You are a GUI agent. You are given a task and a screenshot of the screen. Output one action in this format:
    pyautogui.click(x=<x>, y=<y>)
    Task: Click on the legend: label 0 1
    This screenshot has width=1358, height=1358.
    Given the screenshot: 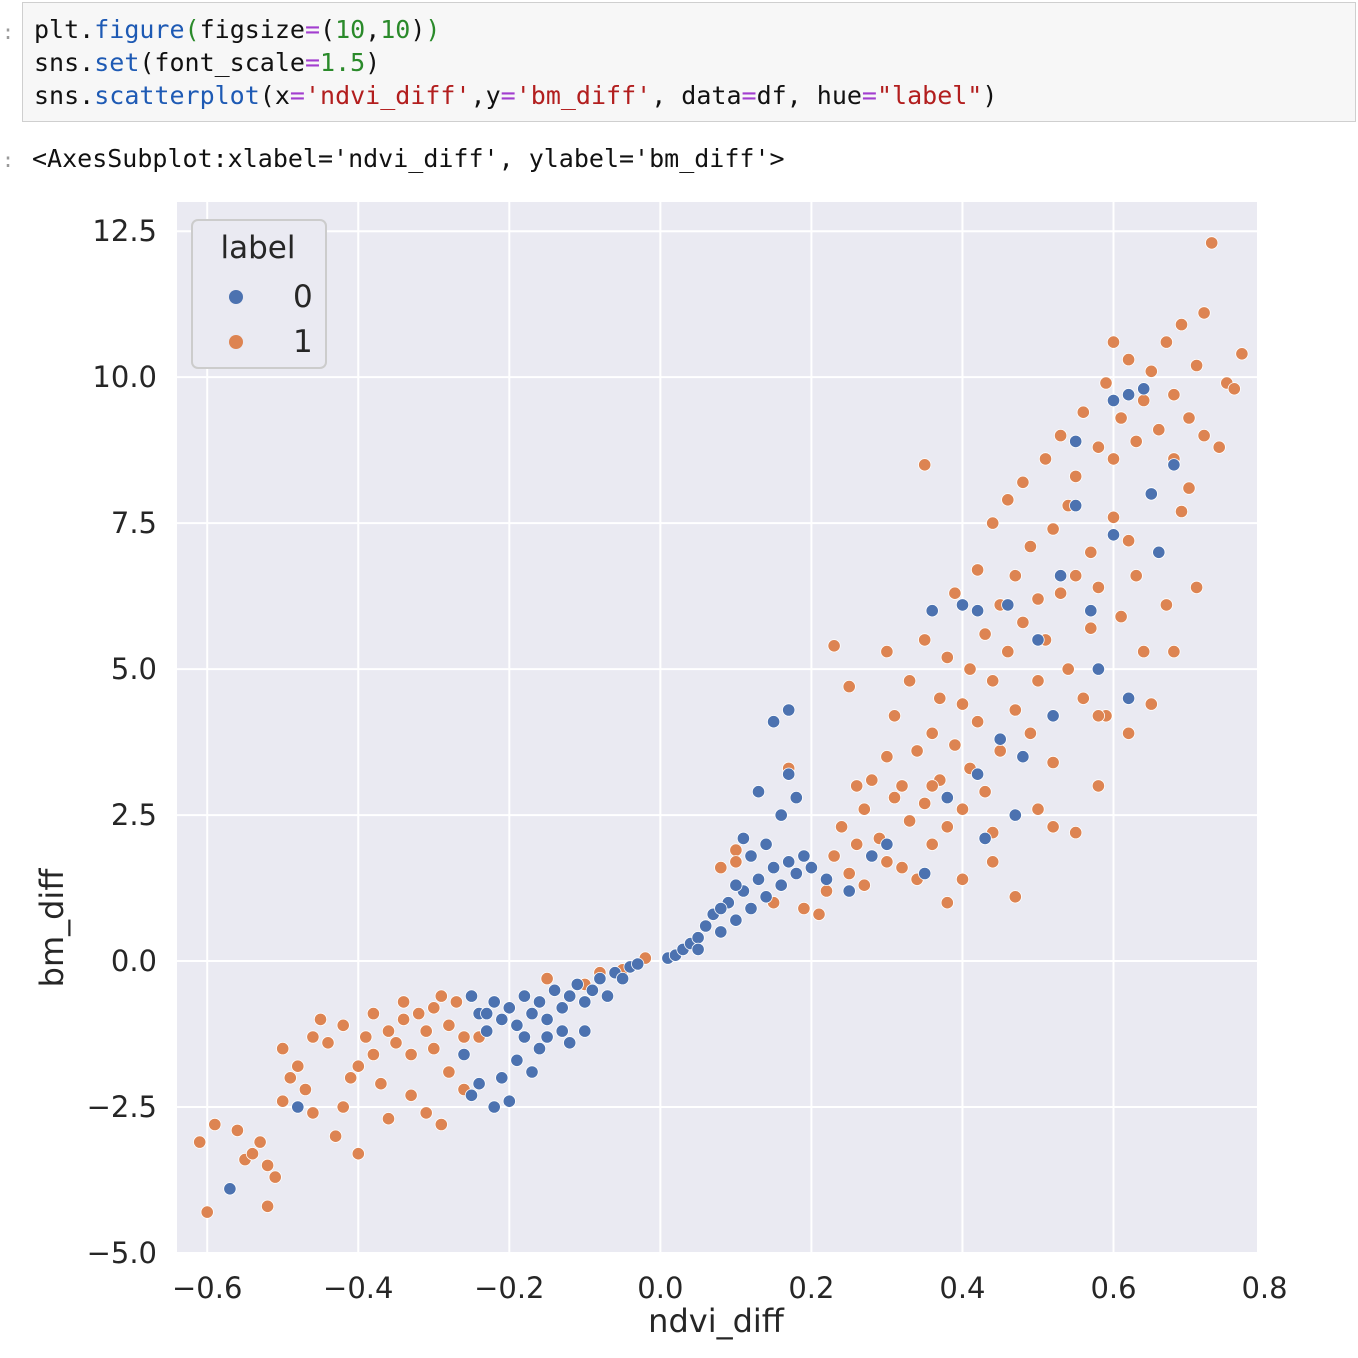 What is the action you would take?
    pyautogui.click(x=259, y=294)
    